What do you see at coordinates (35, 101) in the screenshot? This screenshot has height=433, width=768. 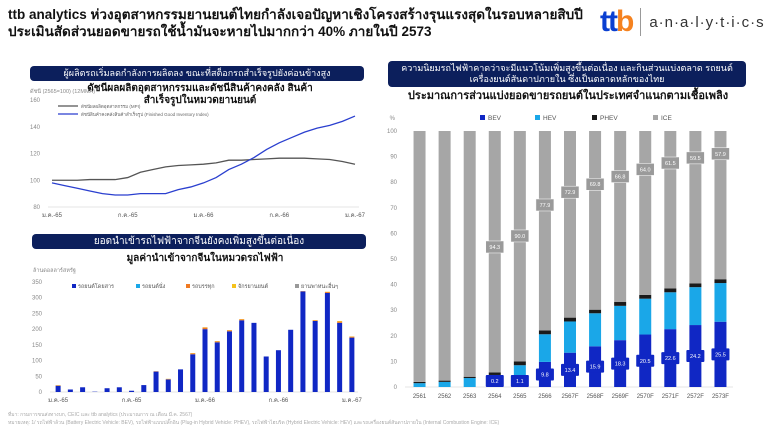 I see `y-tick-label: 160` at bounding box center [35, 101].